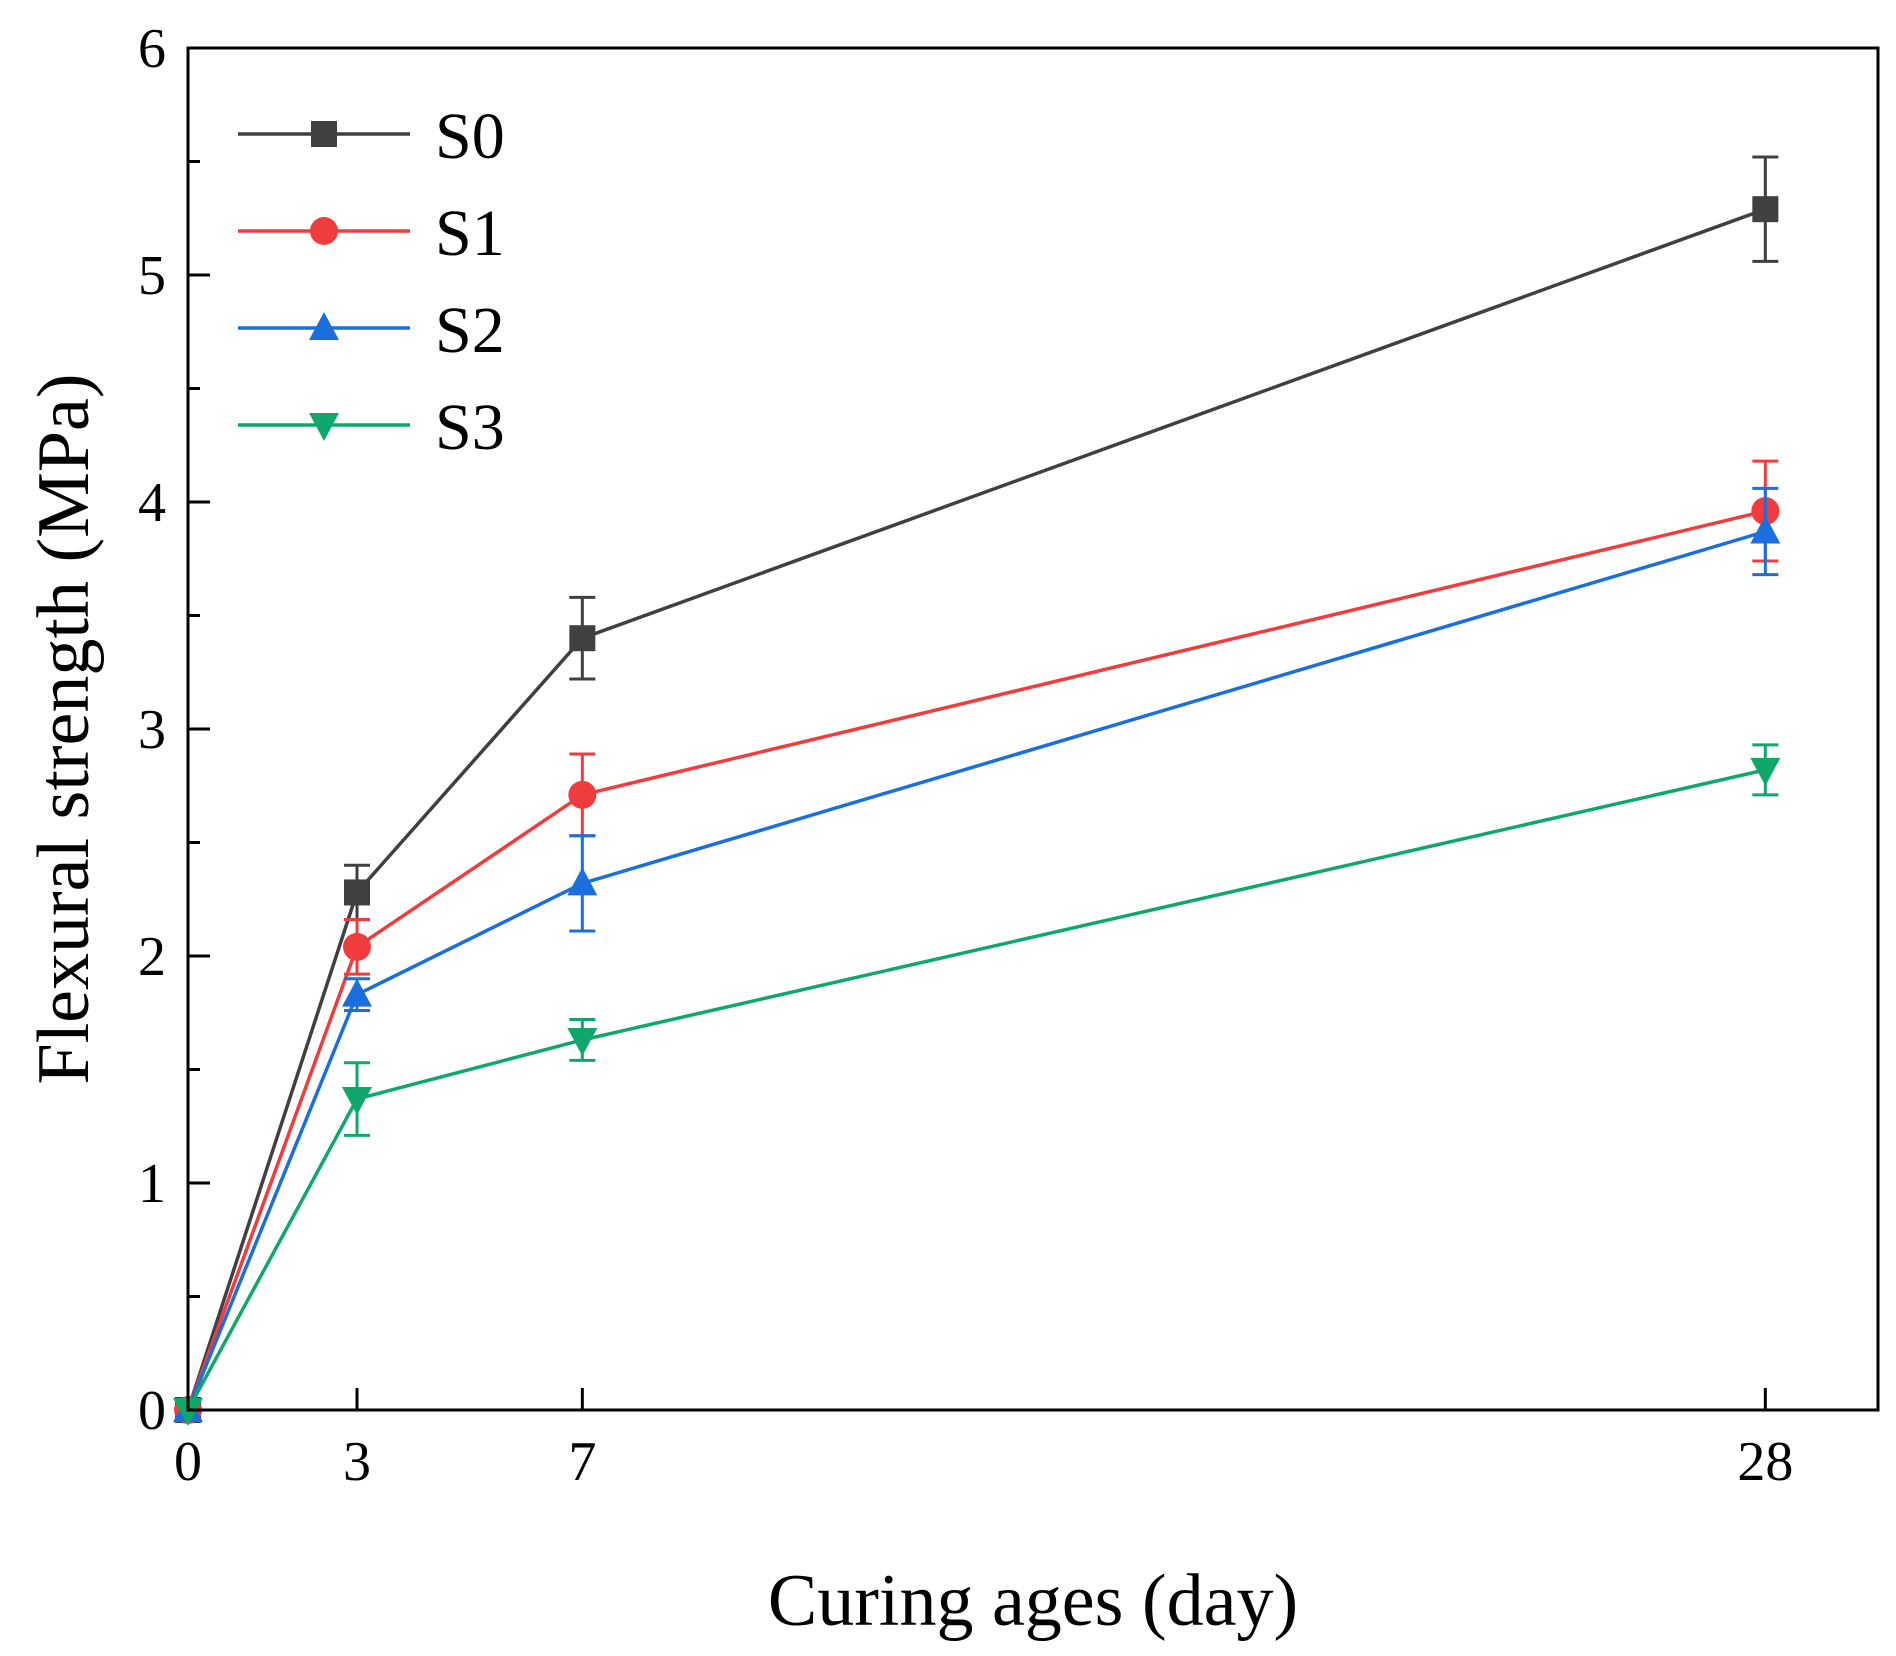  I want to click on x-axis-title: Curing ages (day), so click(1033, 1601).